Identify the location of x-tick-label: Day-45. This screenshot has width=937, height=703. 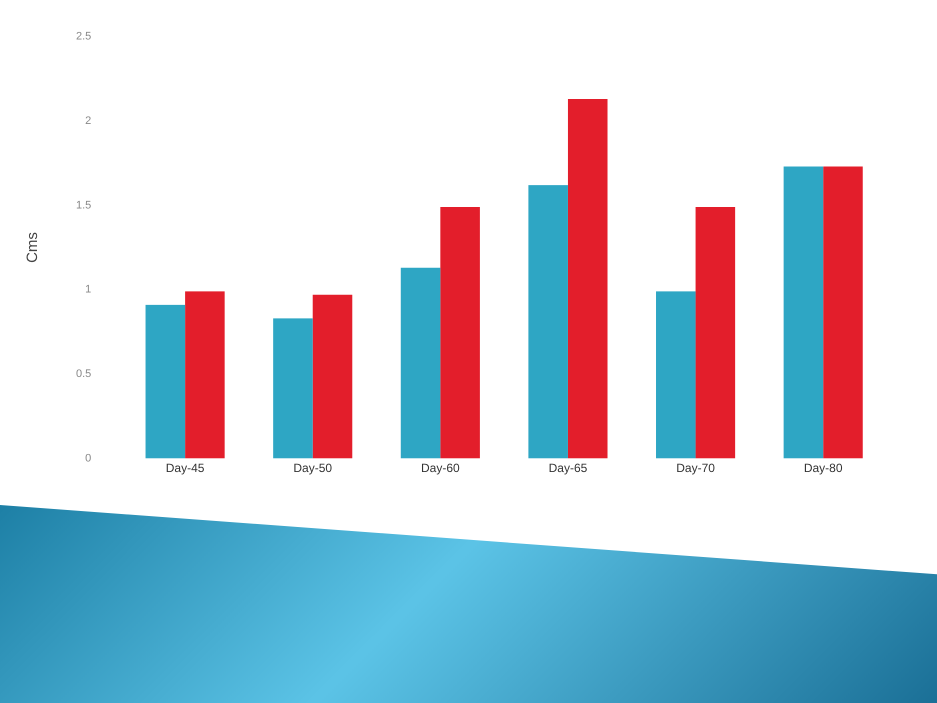
(185, 467).